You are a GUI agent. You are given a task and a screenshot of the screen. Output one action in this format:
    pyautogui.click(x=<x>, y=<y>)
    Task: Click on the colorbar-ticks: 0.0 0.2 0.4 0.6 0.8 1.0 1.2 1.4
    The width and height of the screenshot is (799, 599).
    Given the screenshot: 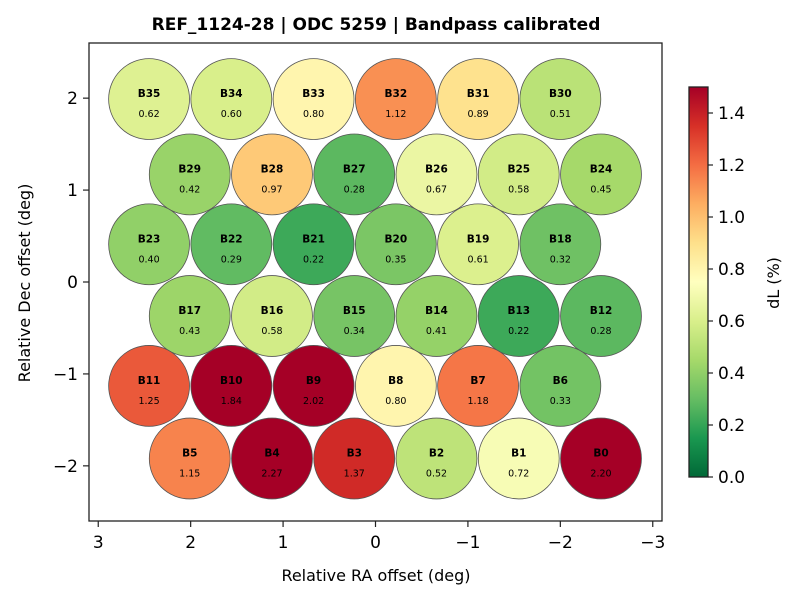 What is the action you would take?
    pyautogui.click(x=726, y=296)
    